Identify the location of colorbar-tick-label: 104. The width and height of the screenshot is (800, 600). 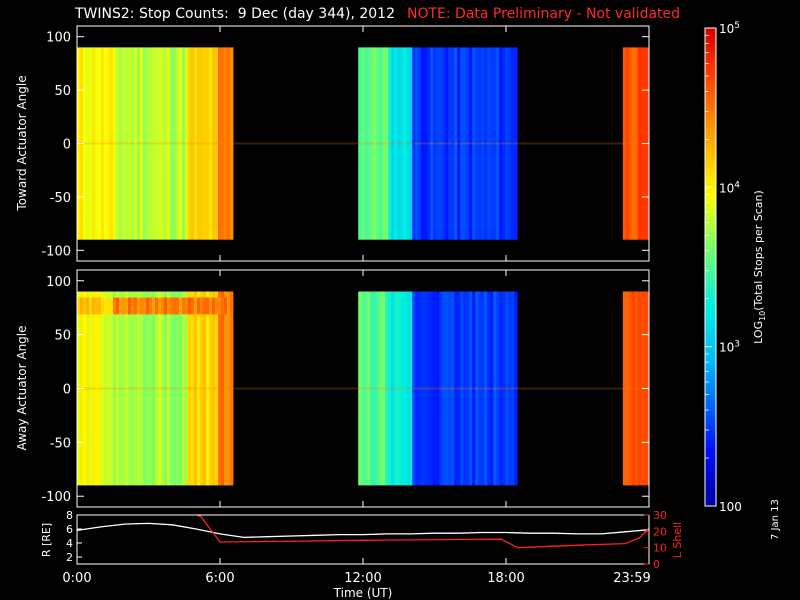
(729, 187).